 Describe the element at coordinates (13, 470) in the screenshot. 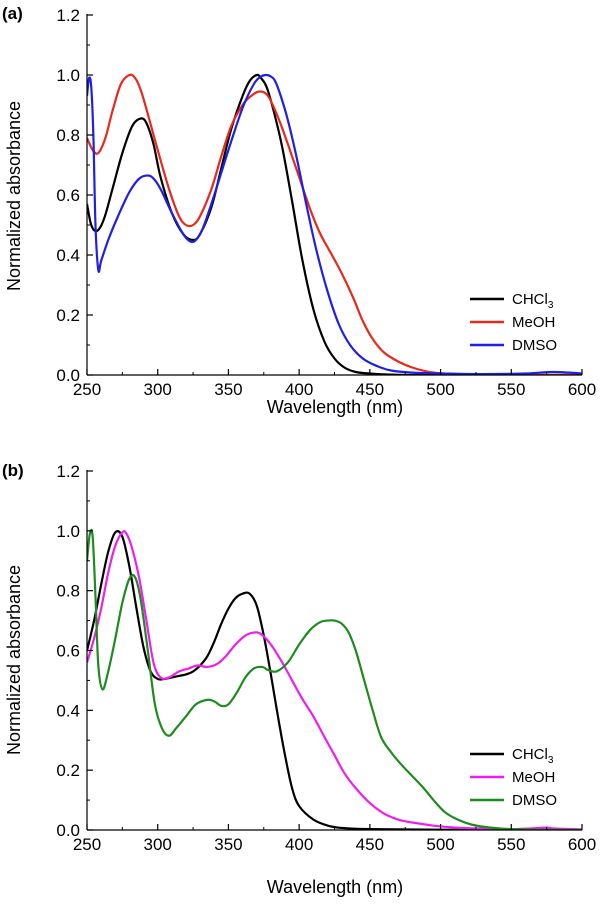

I see `panel-b-label: (b)` at that location.